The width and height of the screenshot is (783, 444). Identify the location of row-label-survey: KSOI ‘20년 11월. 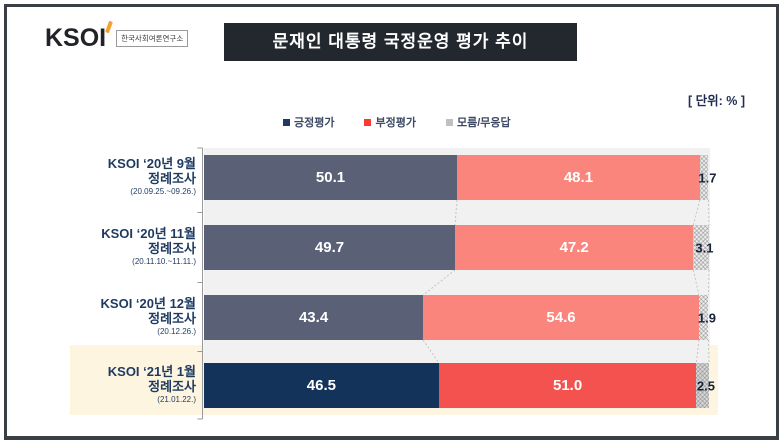
(148, 233).